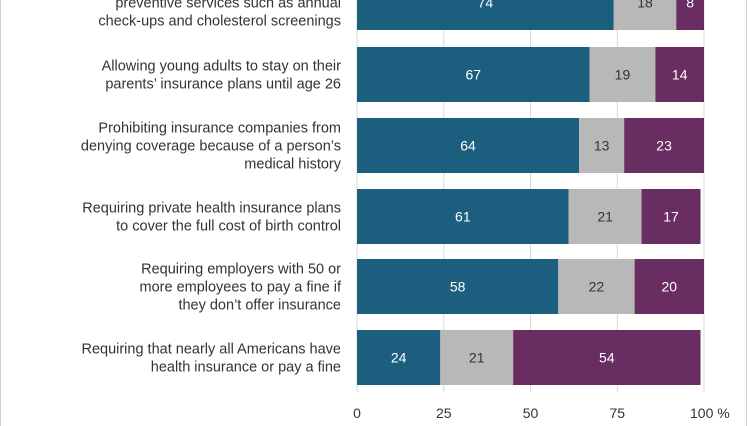 The height and width of the screenshot is (426, 747). I want to click on bar-value-label: 22, so click(597, 287).